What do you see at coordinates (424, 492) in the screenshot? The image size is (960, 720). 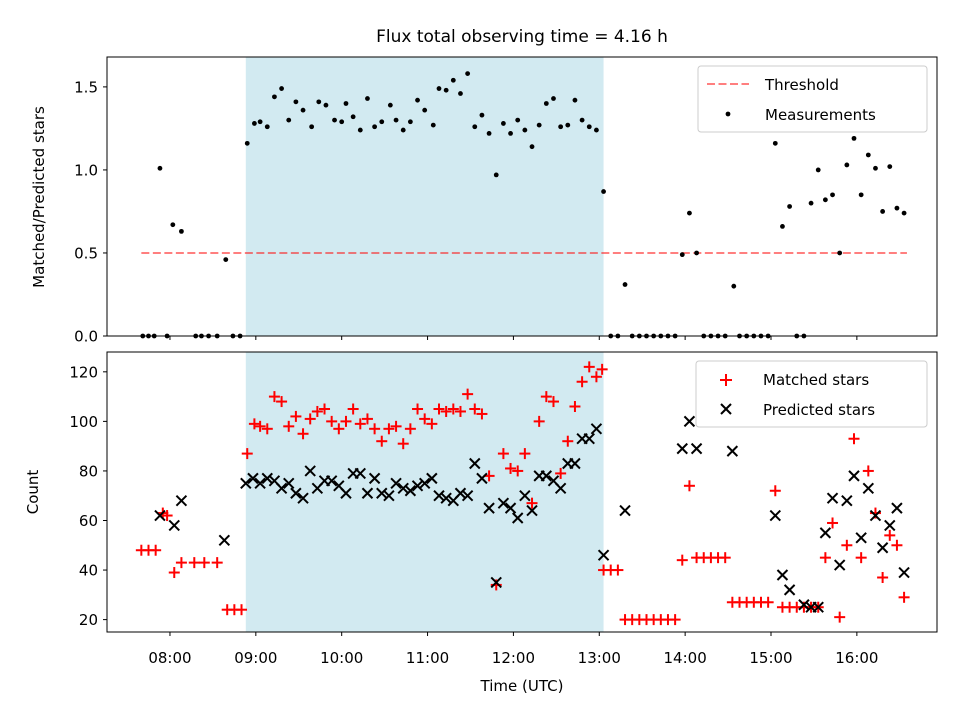 I see `observing-window-shade` at bounding box center [424, 492].